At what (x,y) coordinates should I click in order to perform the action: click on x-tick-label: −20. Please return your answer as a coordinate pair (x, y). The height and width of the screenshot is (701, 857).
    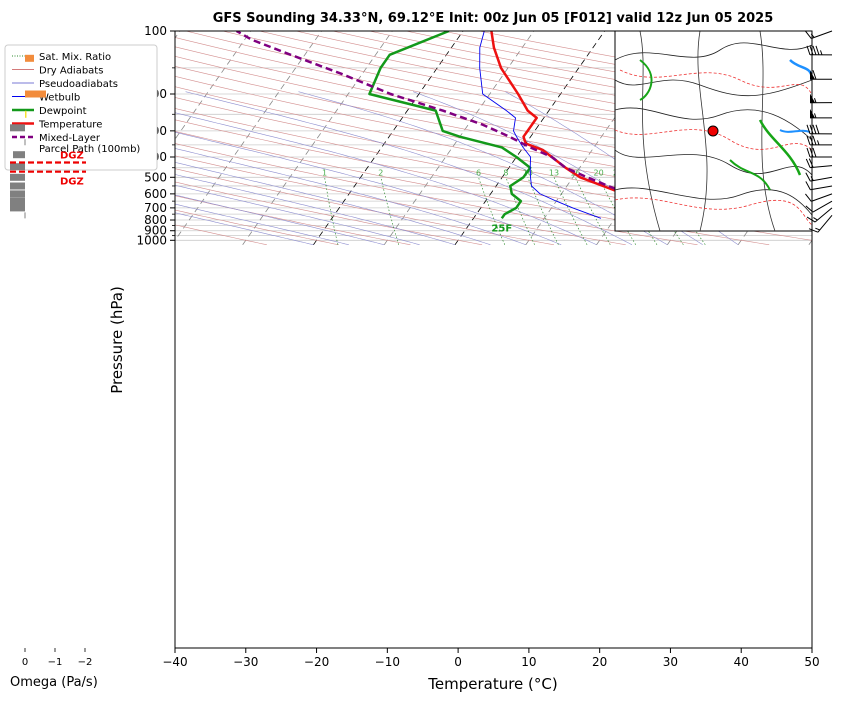
    Looking at the image, I should click on (316, 662).